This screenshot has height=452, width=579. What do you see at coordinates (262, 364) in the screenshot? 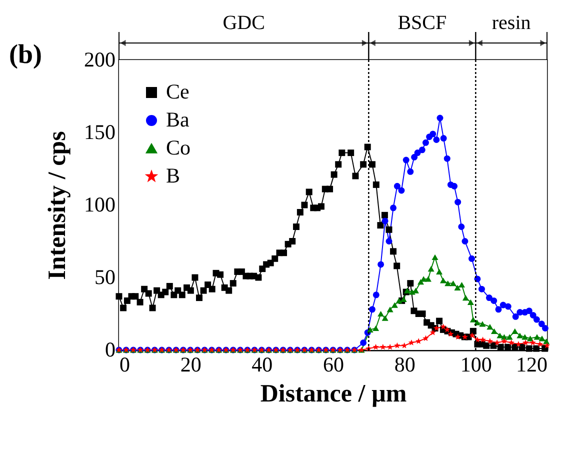
I see `x-tick-label: 40` at bounding box center [262, 364].